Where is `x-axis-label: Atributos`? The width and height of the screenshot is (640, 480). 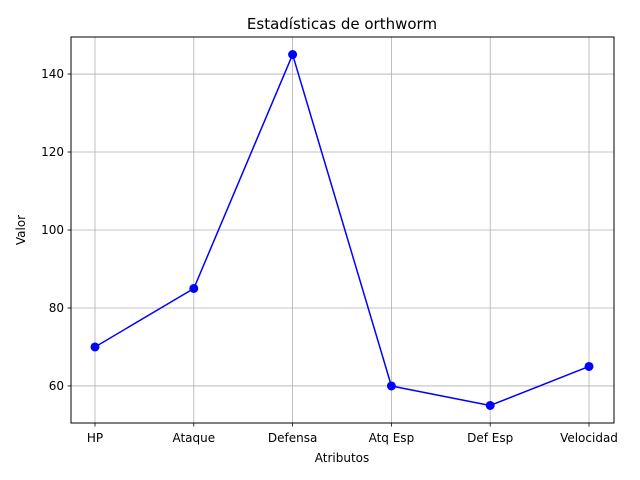 x-axis-label: Atributos is located at coordinates (342, 458).